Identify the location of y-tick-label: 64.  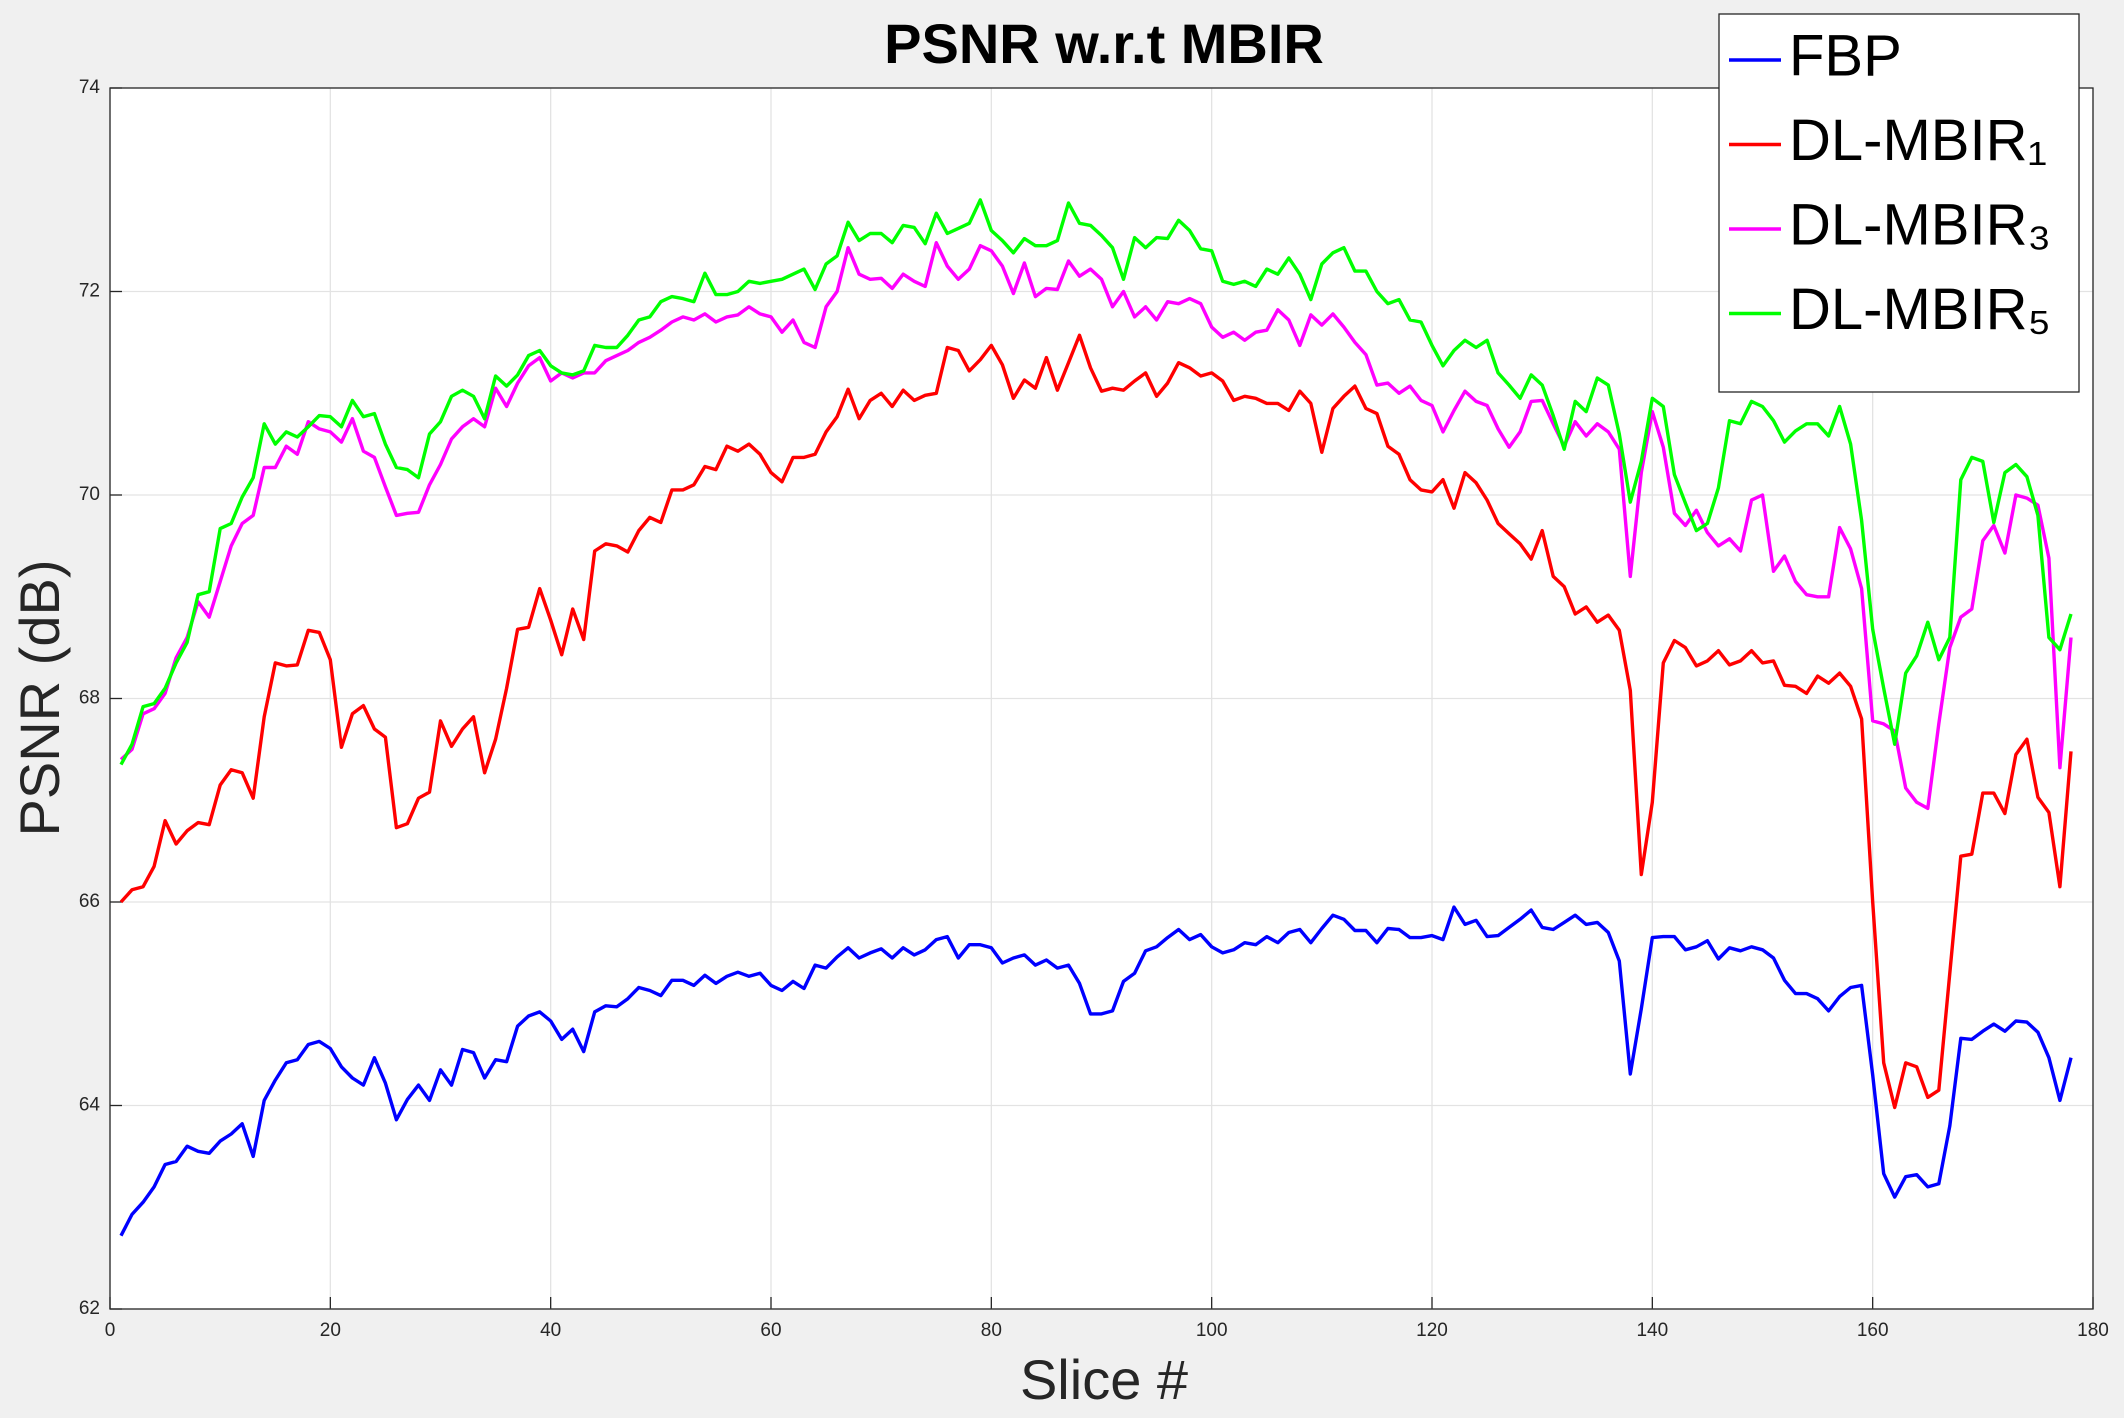
(90, 1105).